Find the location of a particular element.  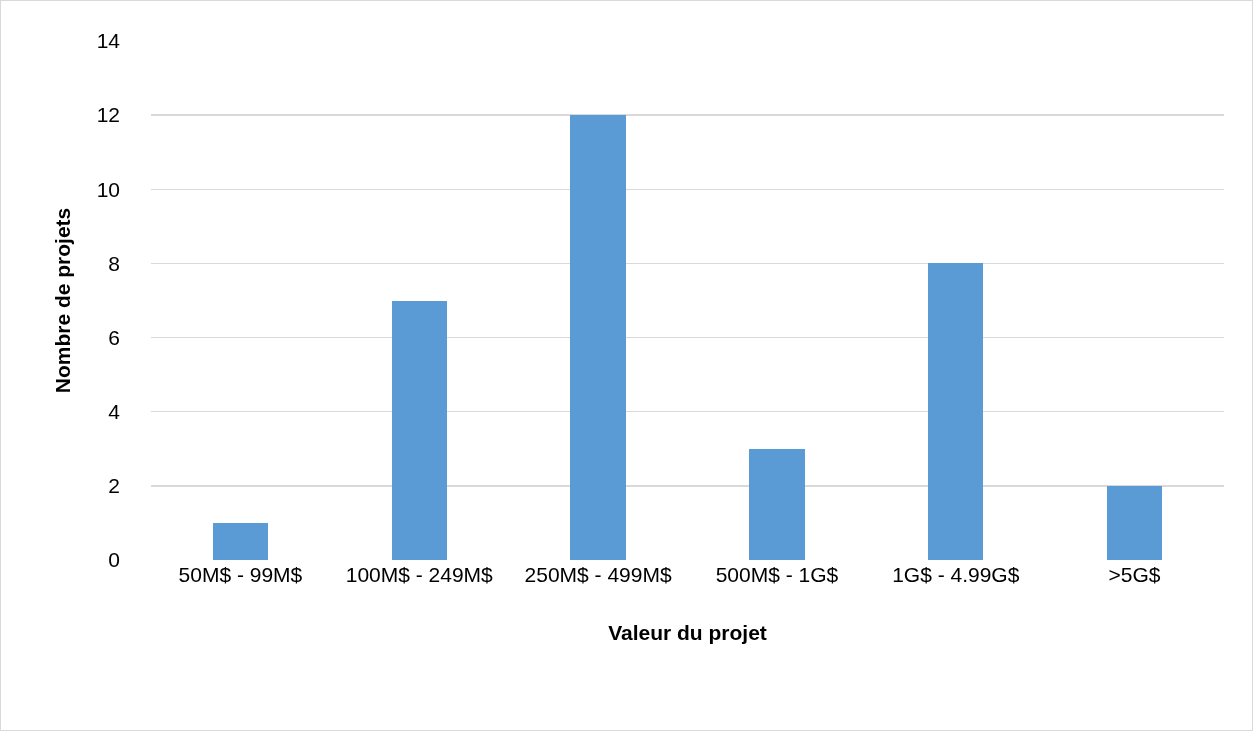

x-tick-label: 1G$ - 4.99G$ is located at coordinates (956, 574).